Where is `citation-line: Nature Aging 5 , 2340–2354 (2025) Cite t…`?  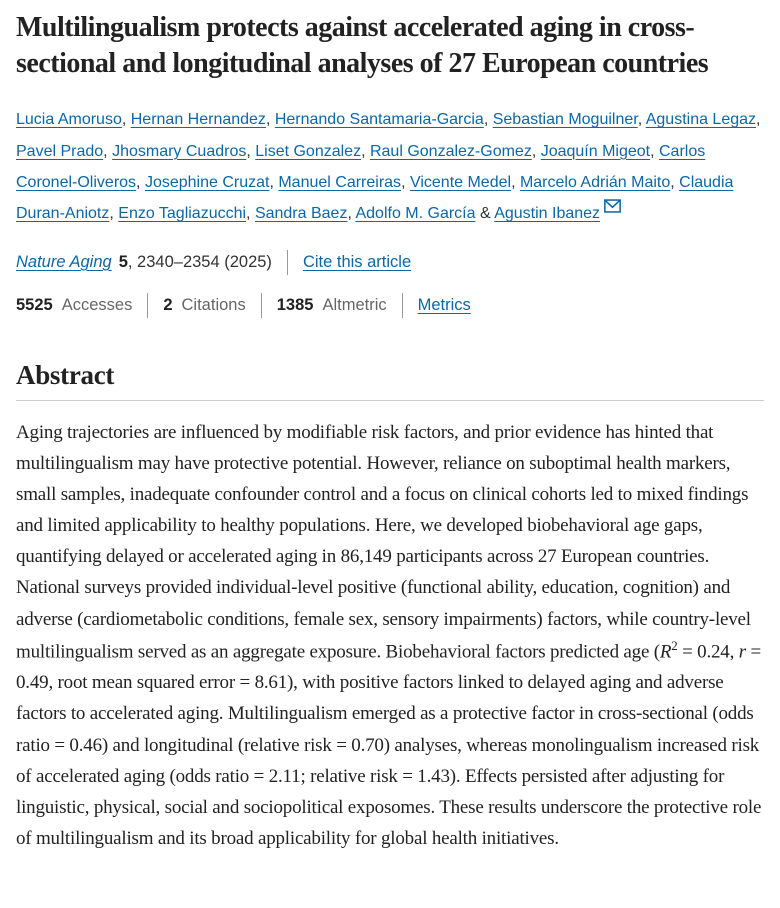
citation-line: Nature Aging 5 , 2340–2354 (2025) Cite t… is located at coordinates (390, 262).